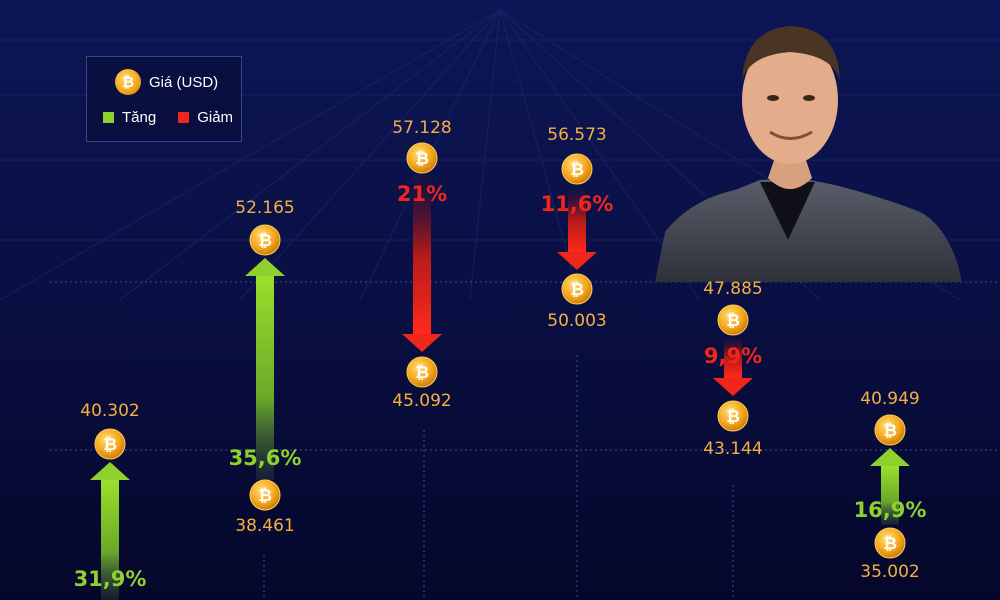  I want to click on bitcoin-icon: ₿, so click(128, 82).